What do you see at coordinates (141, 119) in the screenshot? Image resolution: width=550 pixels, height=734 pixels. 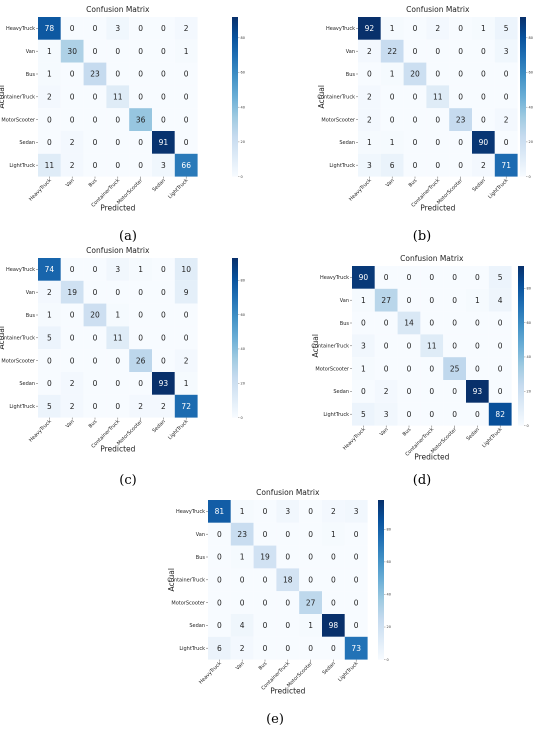 I see `cell-value-label: 36` at bounding box center [141, 119].